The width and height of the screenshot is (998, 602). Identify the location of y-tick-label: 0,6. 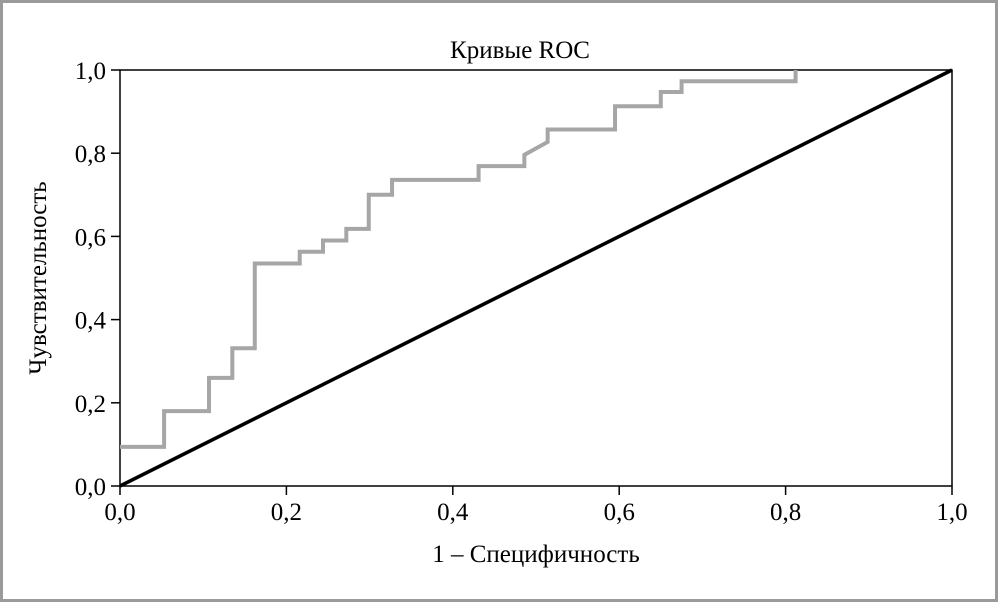
(90, 237).